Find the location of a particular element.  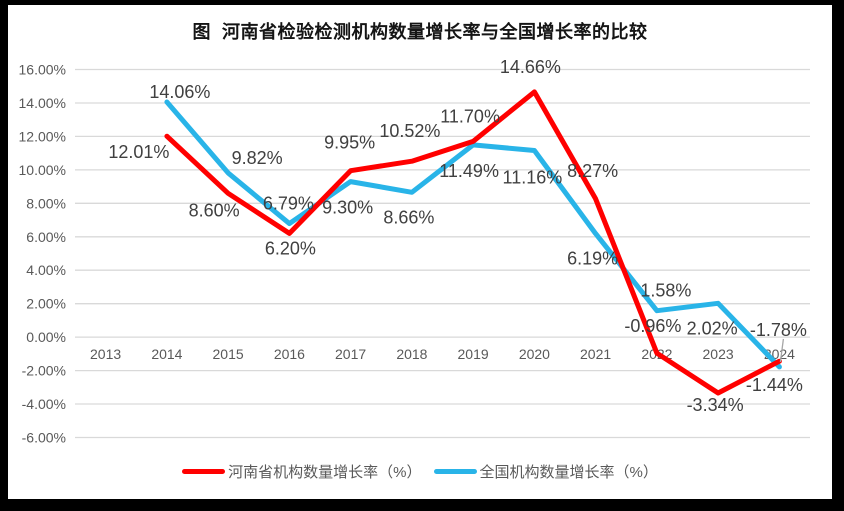

y-axis-tick-label: -4.00% is located at coordinates (44, 404).